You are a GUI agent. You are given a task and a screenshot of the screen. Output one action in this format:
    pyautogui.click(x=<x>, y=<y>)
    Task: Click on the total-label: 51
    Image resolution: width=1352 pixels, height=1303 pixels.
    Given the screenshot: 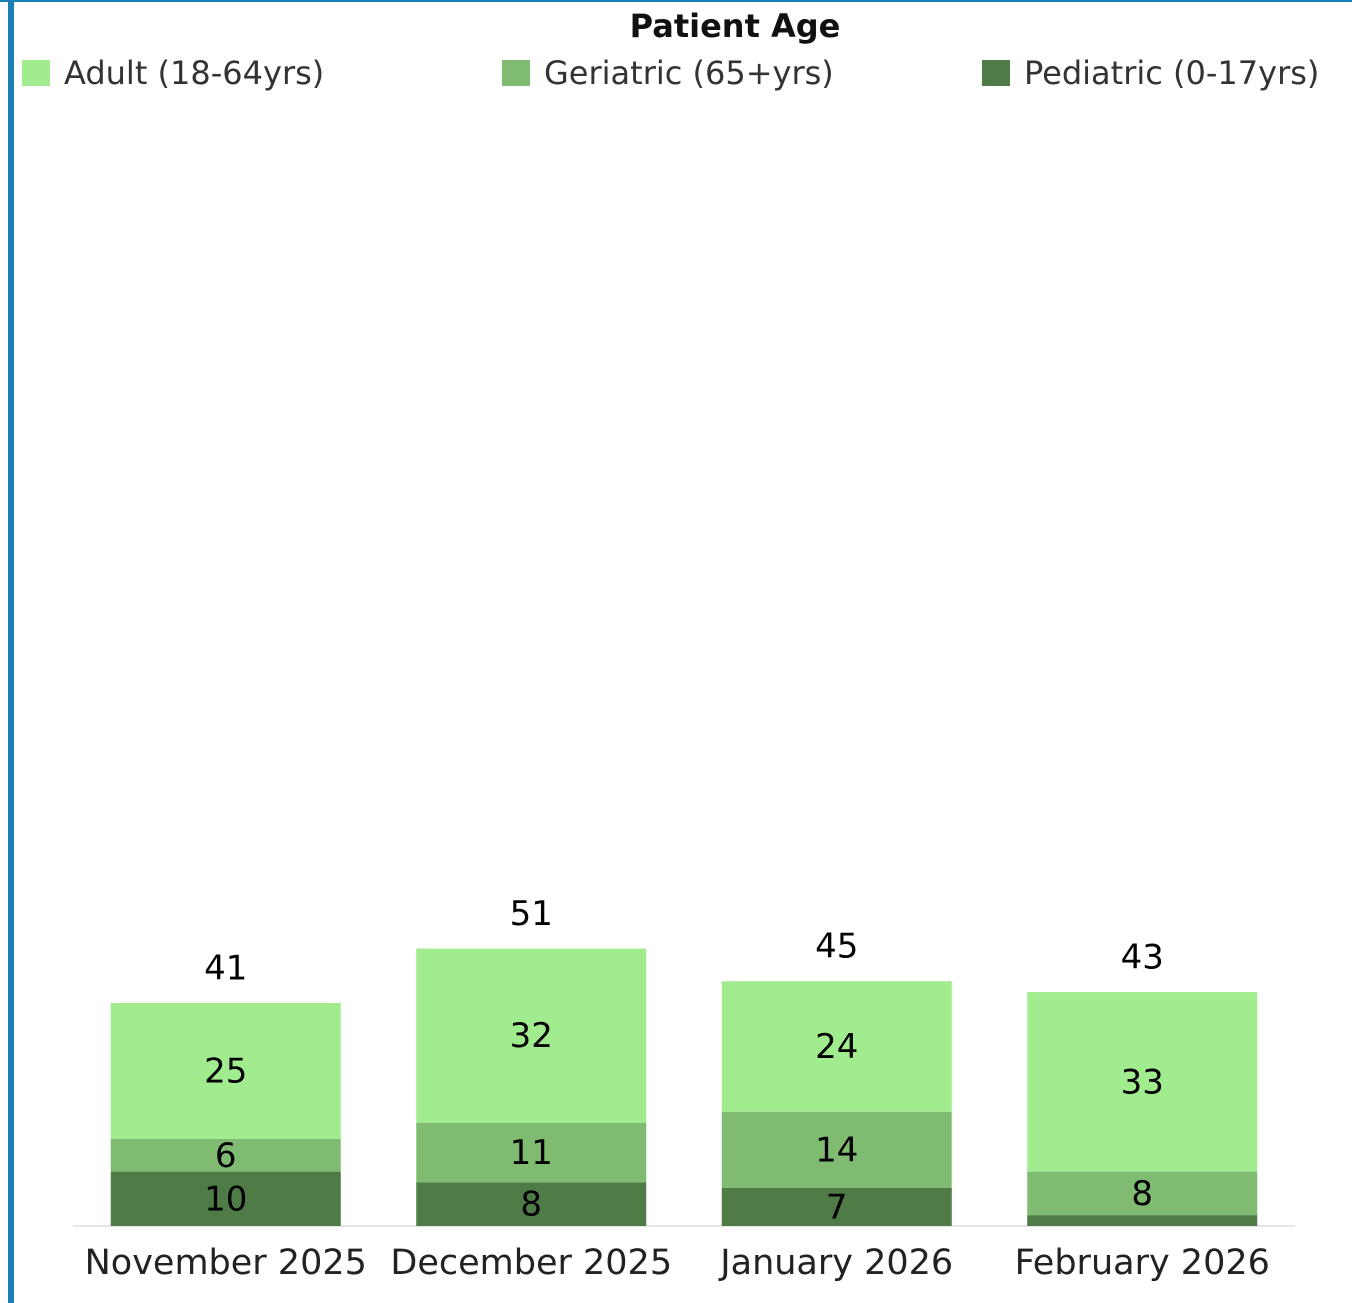 What is the action you would take?
    pyautogui.click(x=531, y=914)
    